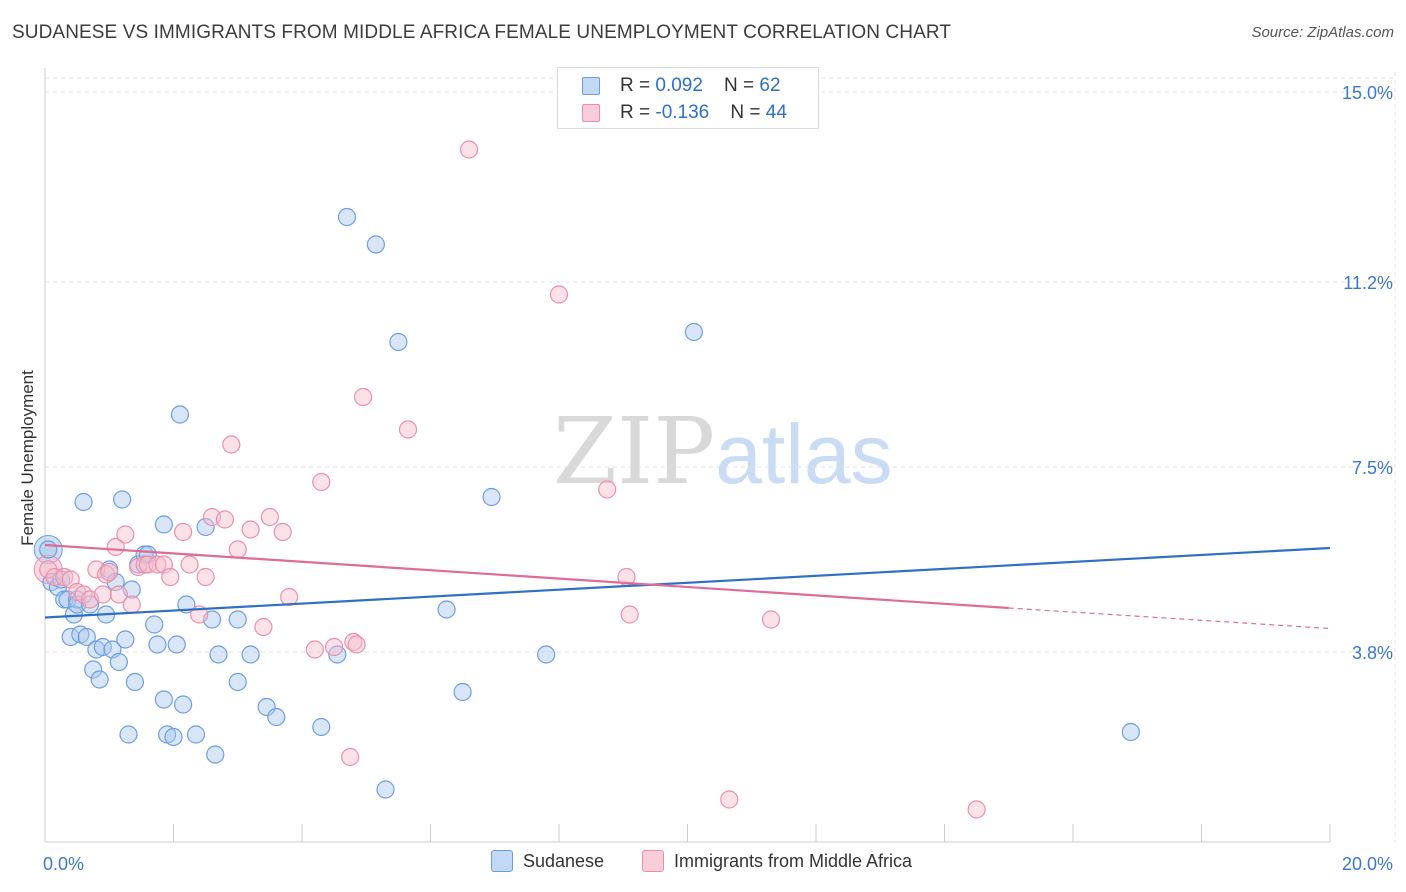 This screenshot has width=1406, height=892. I want to click on series-legend: Sudanese Immigrants from Middle Africa, so click(703, 864).